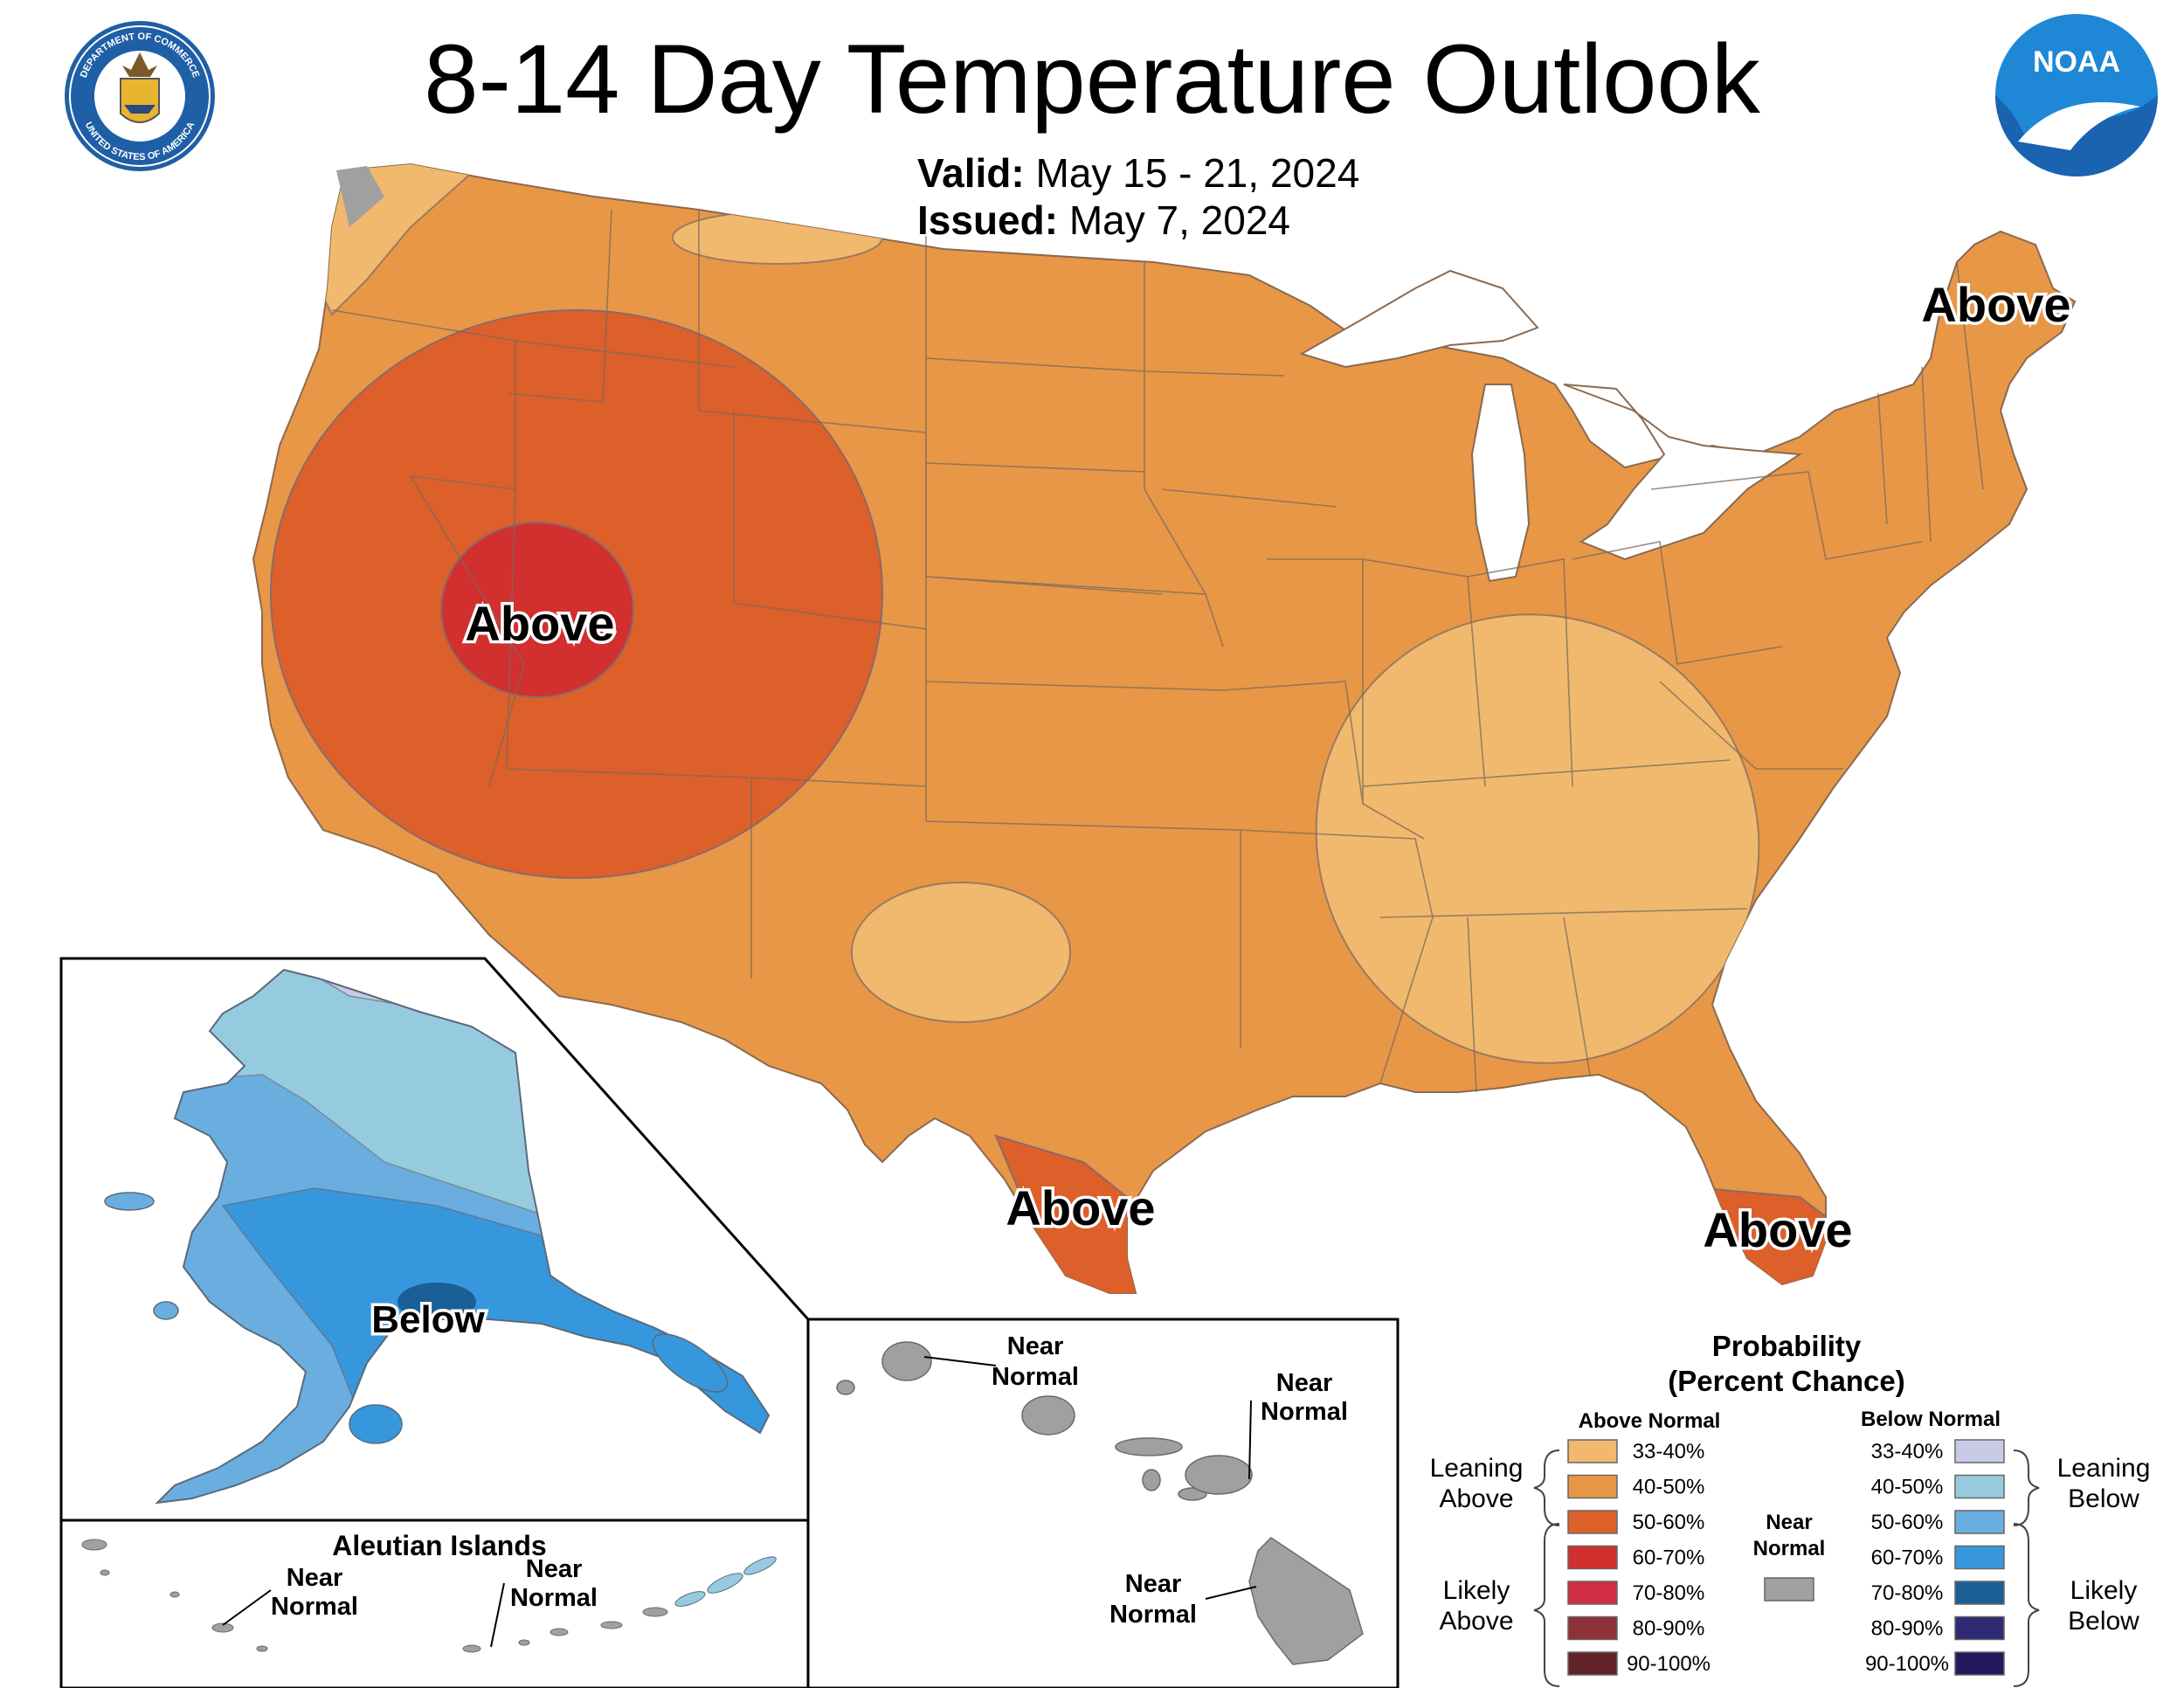 This screenshot has height=1688, width=2184. I want to click on valid-line: Valid: May 15 - 21, 2024, so click(1138, 173).